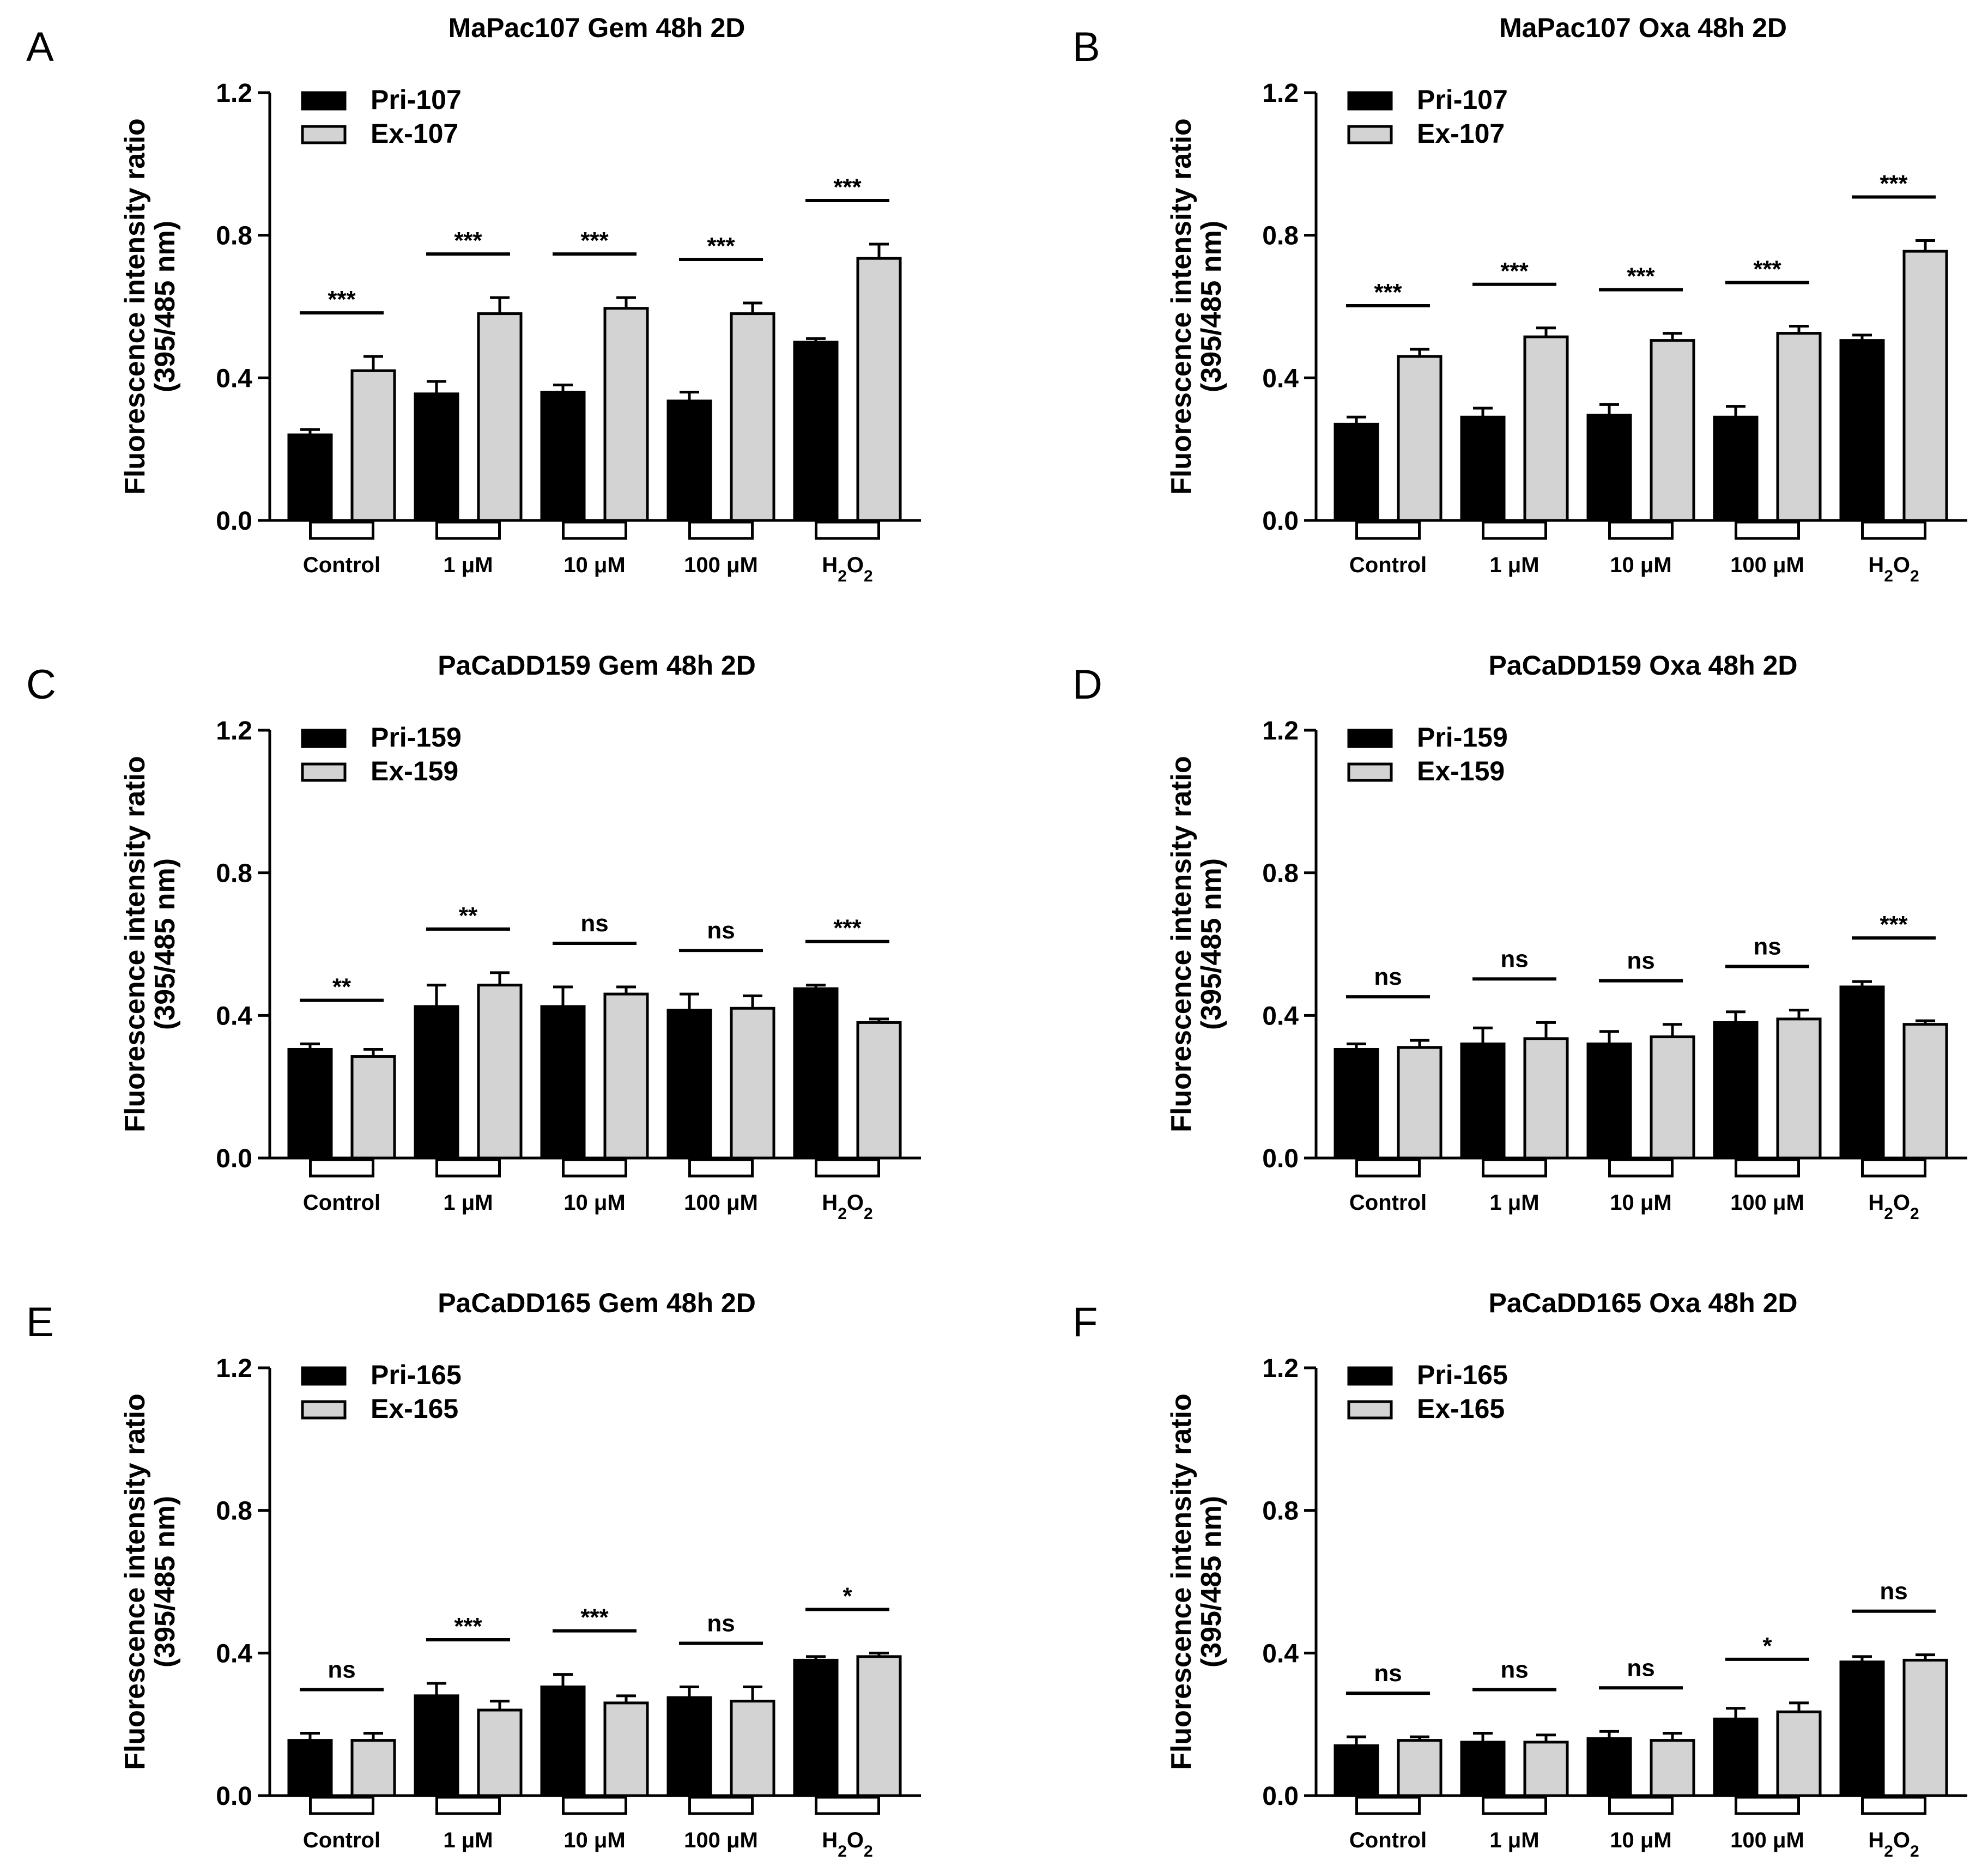 The image size is (1988, 1867). I want to click on legend-label: Ex-165, so click(1461, 1409).